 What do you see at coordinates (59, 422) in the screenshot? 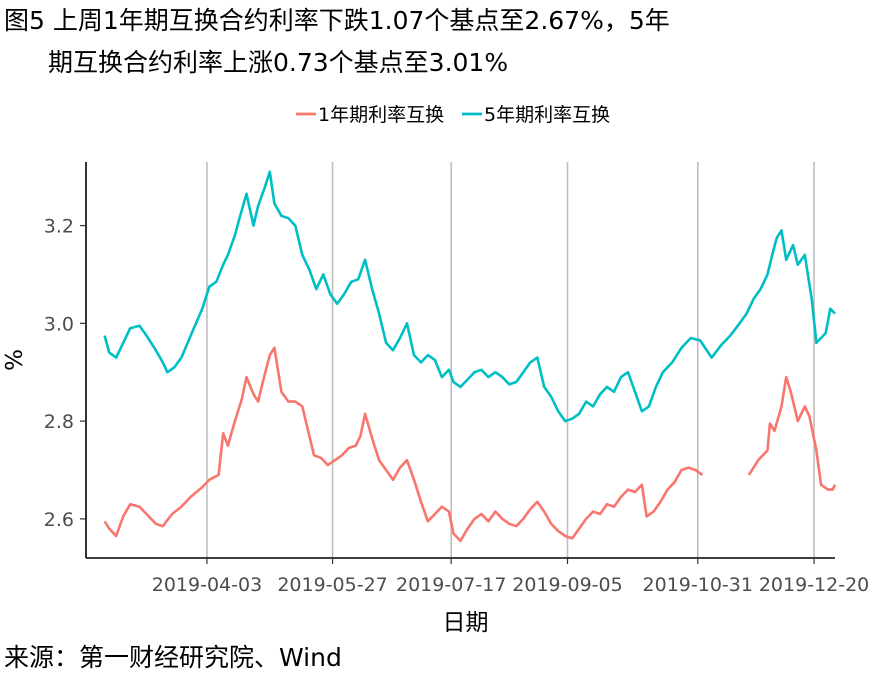
I see `y-tick-label: 2.8` at bounding box center [59, 422].